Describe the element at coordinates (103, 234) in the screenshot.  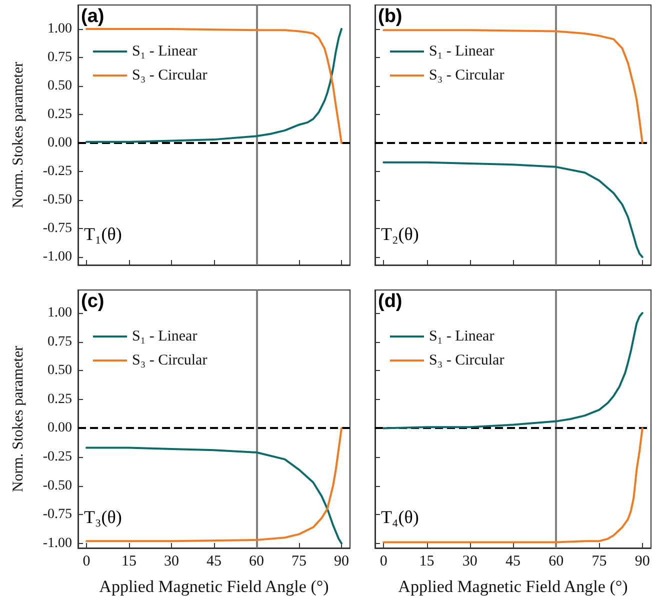
I see `annotation: T₁(θ)` at that location.